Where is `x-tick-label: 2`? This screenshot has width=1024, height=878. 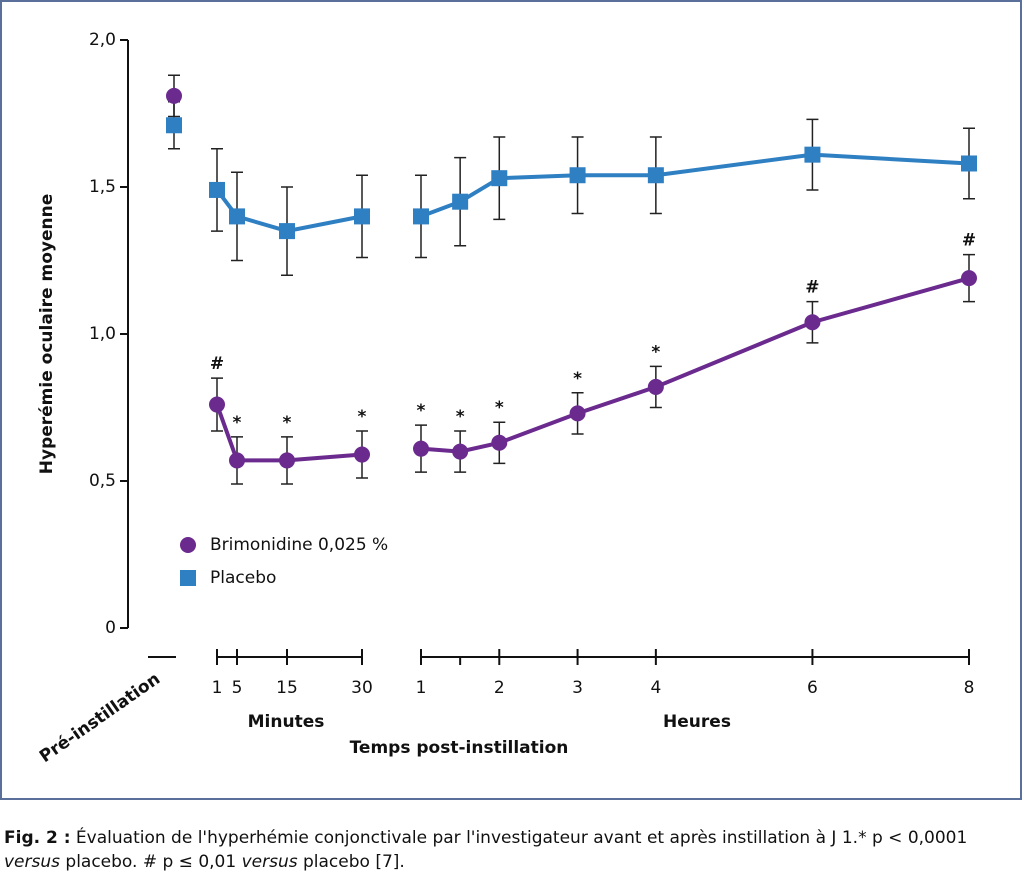 x-tick-label: 2 is located at coordinates (499, 688).